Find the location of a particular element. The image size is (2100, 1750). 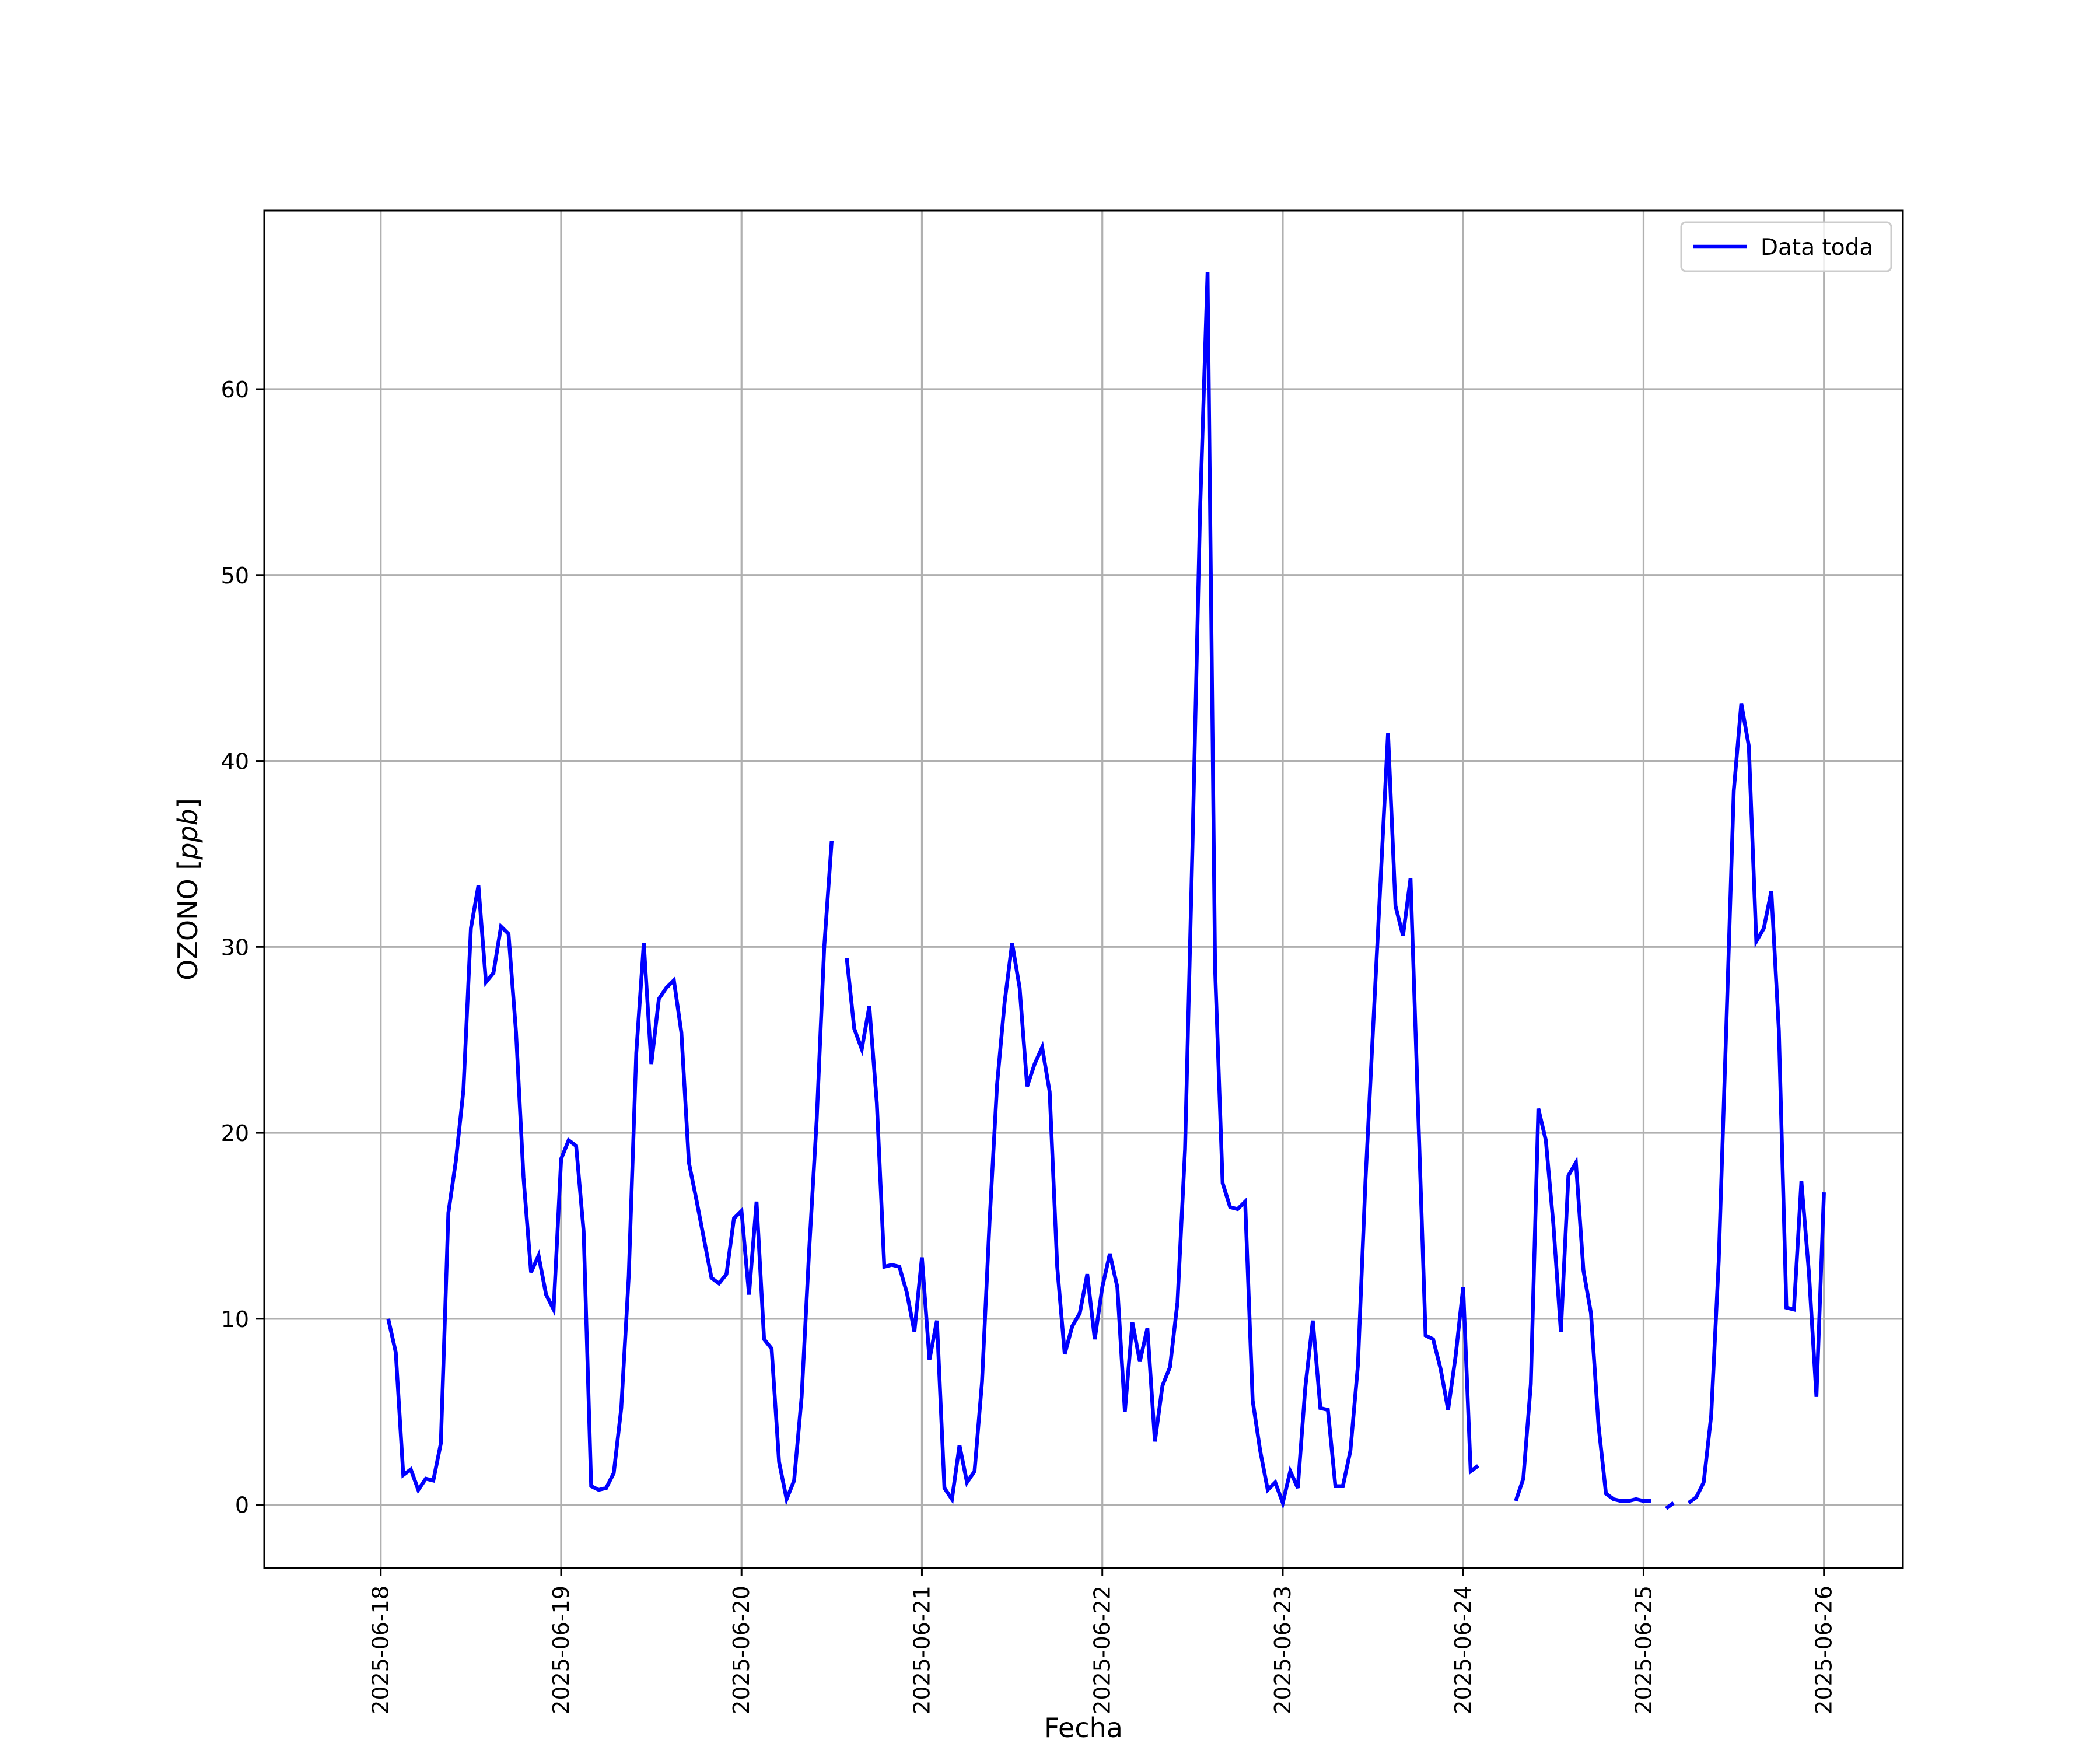

y-tick-label: 30 is located at coordinates (235, 947).